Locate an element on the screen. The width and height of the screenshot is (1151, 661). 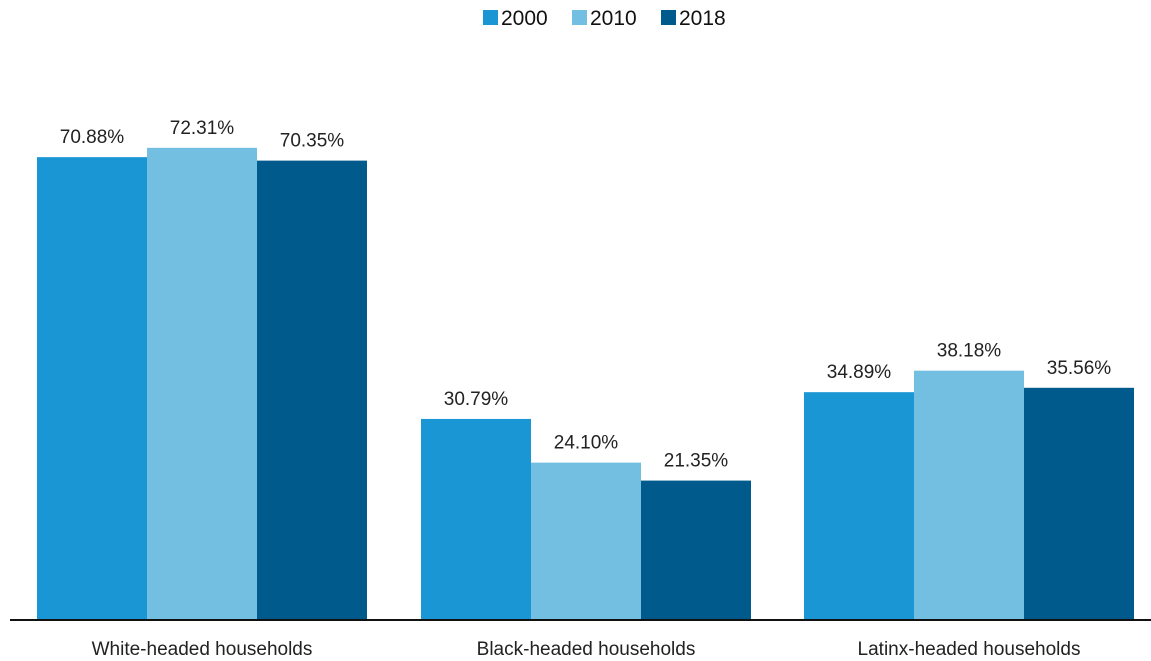
data-label-2000-2: 34.89% is located at coordinates (859, 372).